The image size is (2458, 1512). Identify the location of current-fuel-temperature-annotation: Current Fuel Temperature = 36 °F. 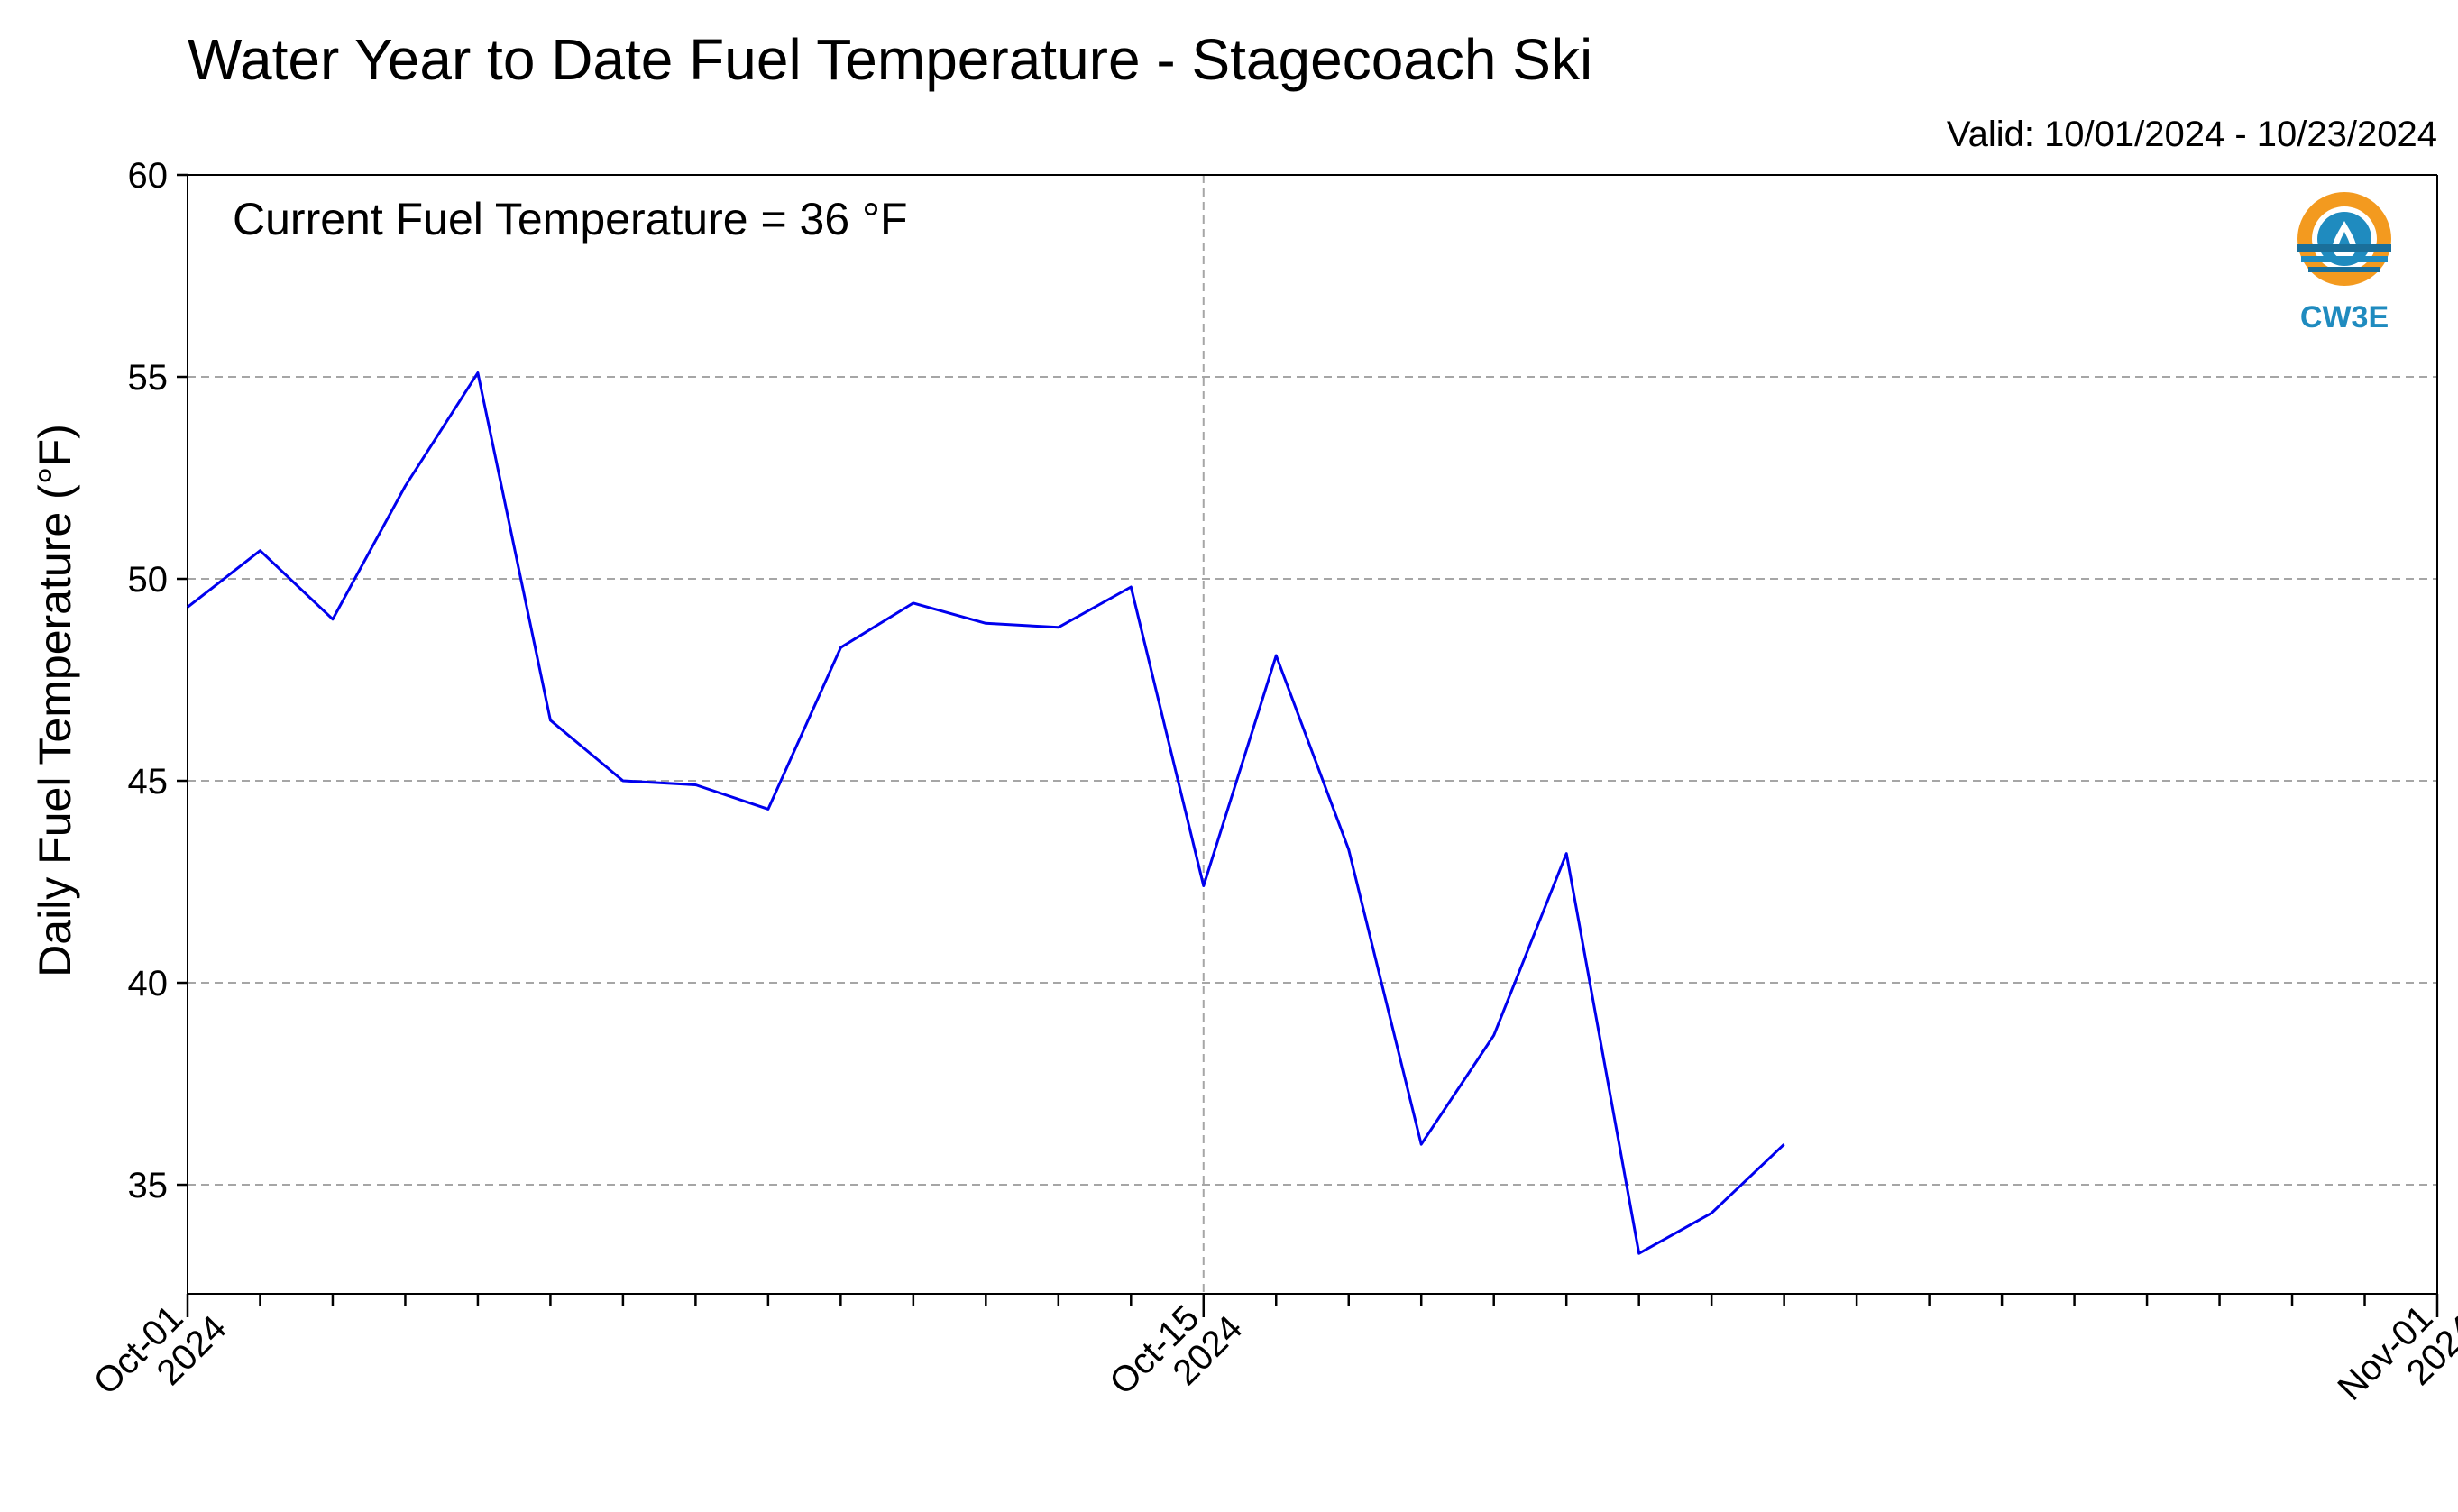
(570, 219).